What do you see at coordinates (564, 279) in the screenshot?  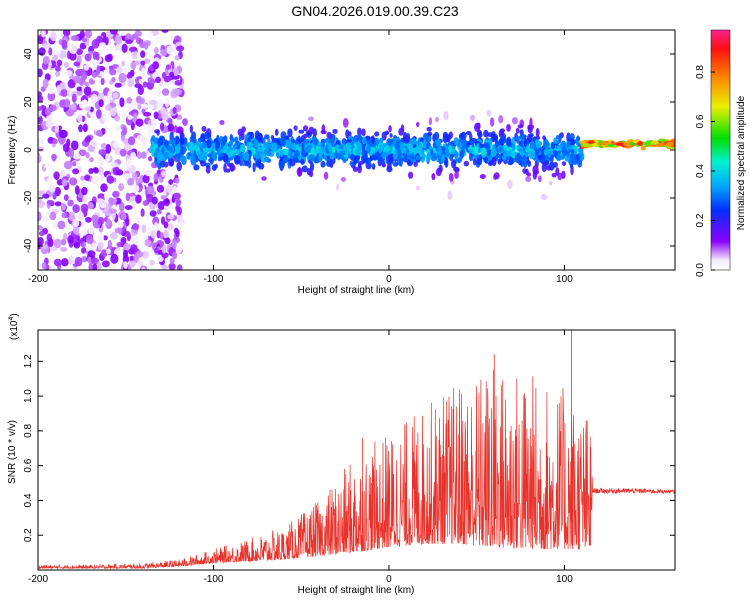 I see `x-tick-label: 100` at bounding box center [564, 279].